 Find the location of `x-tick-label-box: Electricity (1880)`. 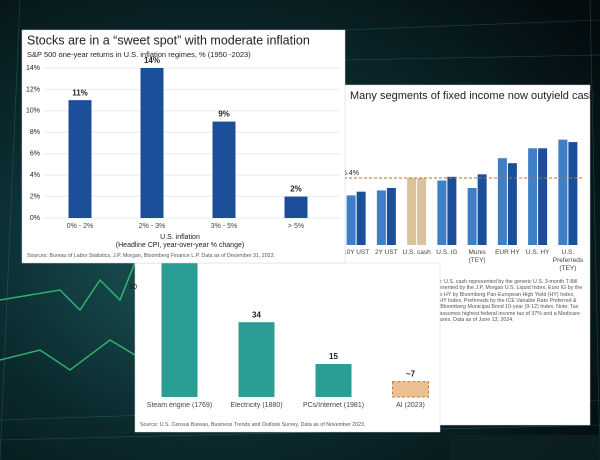

x-tick-label-box: Electricity (1880) is located at coordinates (256, 405).